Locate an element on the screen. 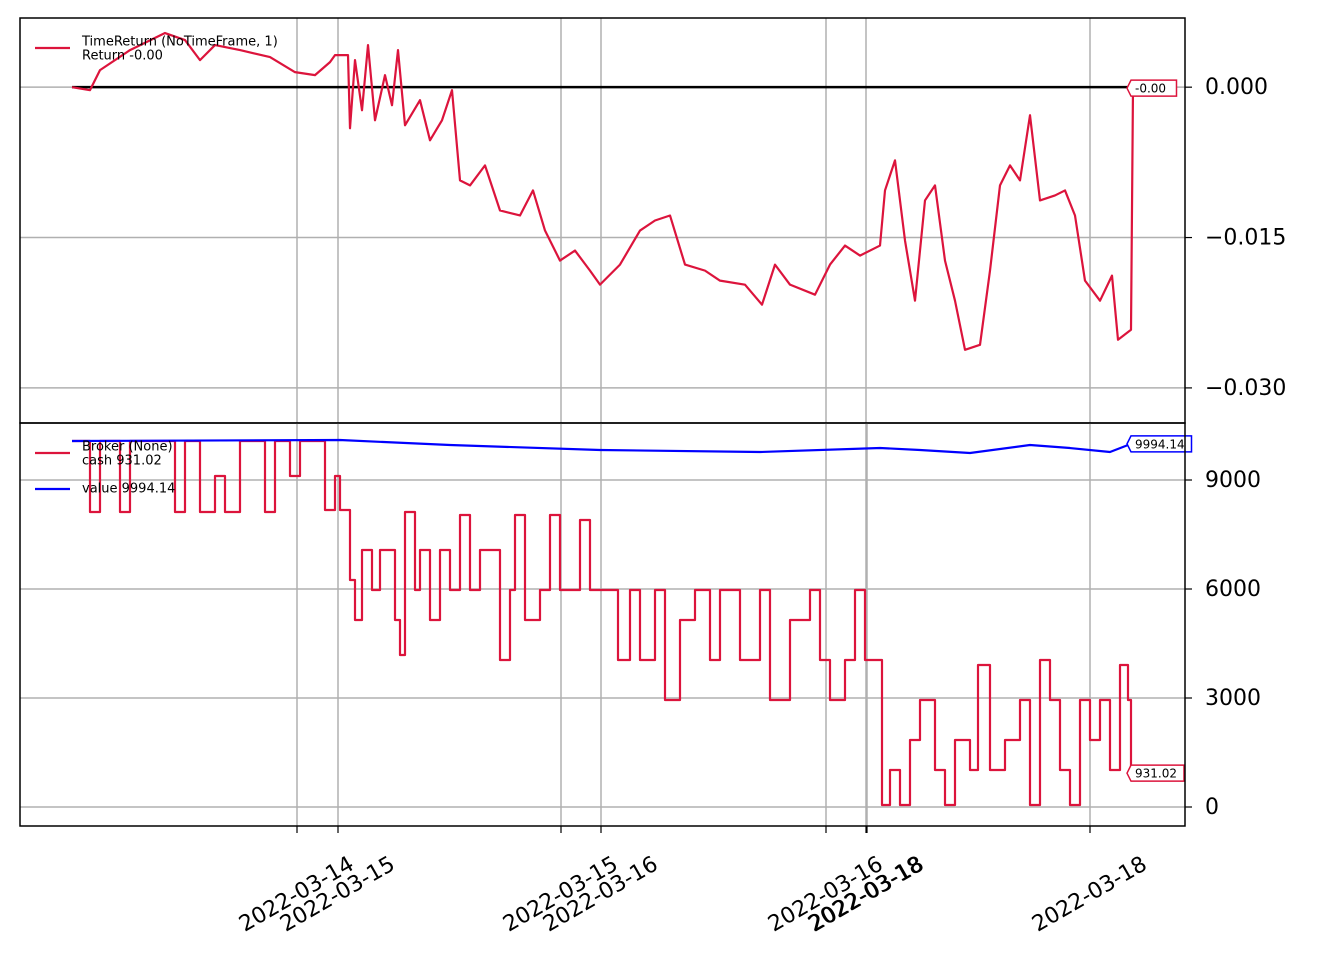  legend-label: cash 931.02 is located at coordinates (122, 461).